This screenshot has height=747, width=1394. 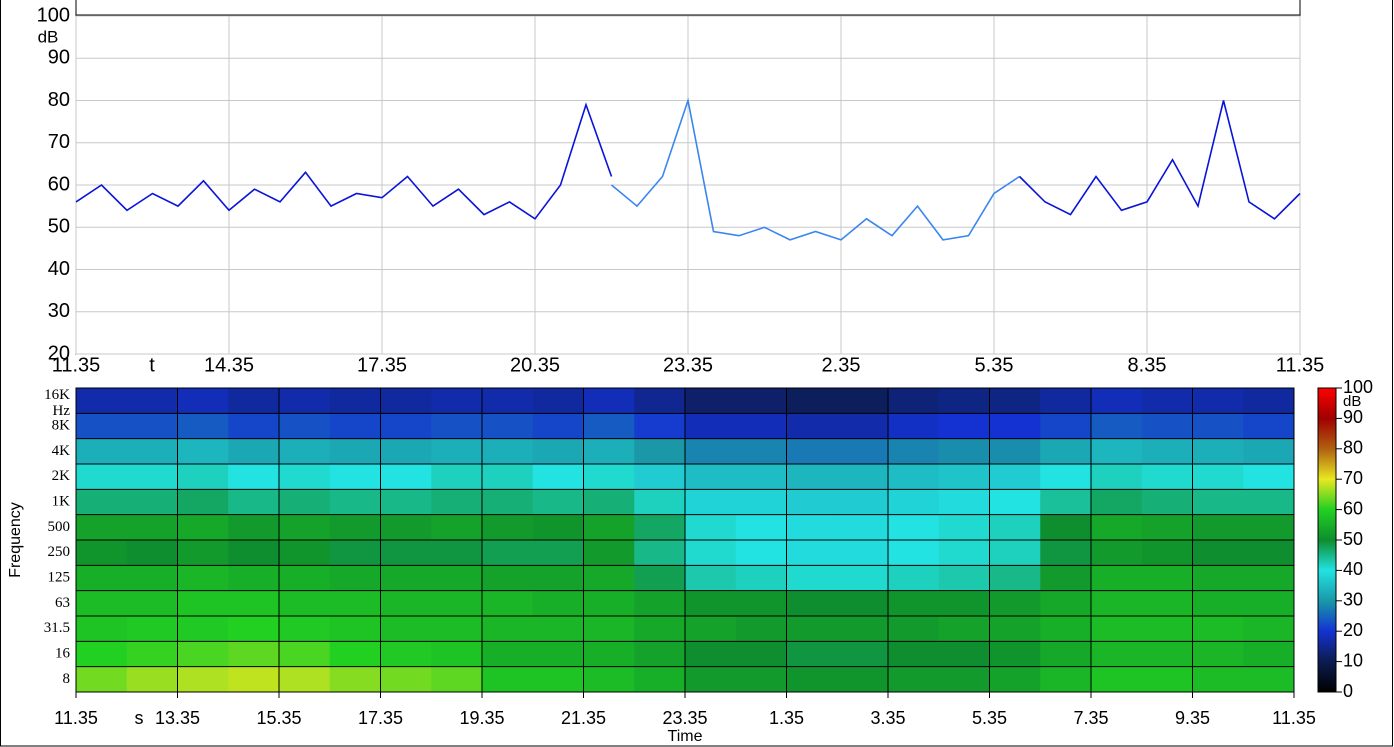 What do you see at coordinates (684, 718) in the screenshot?
I see `x-tick-label: 23.35` at bounding box center [684, 718].